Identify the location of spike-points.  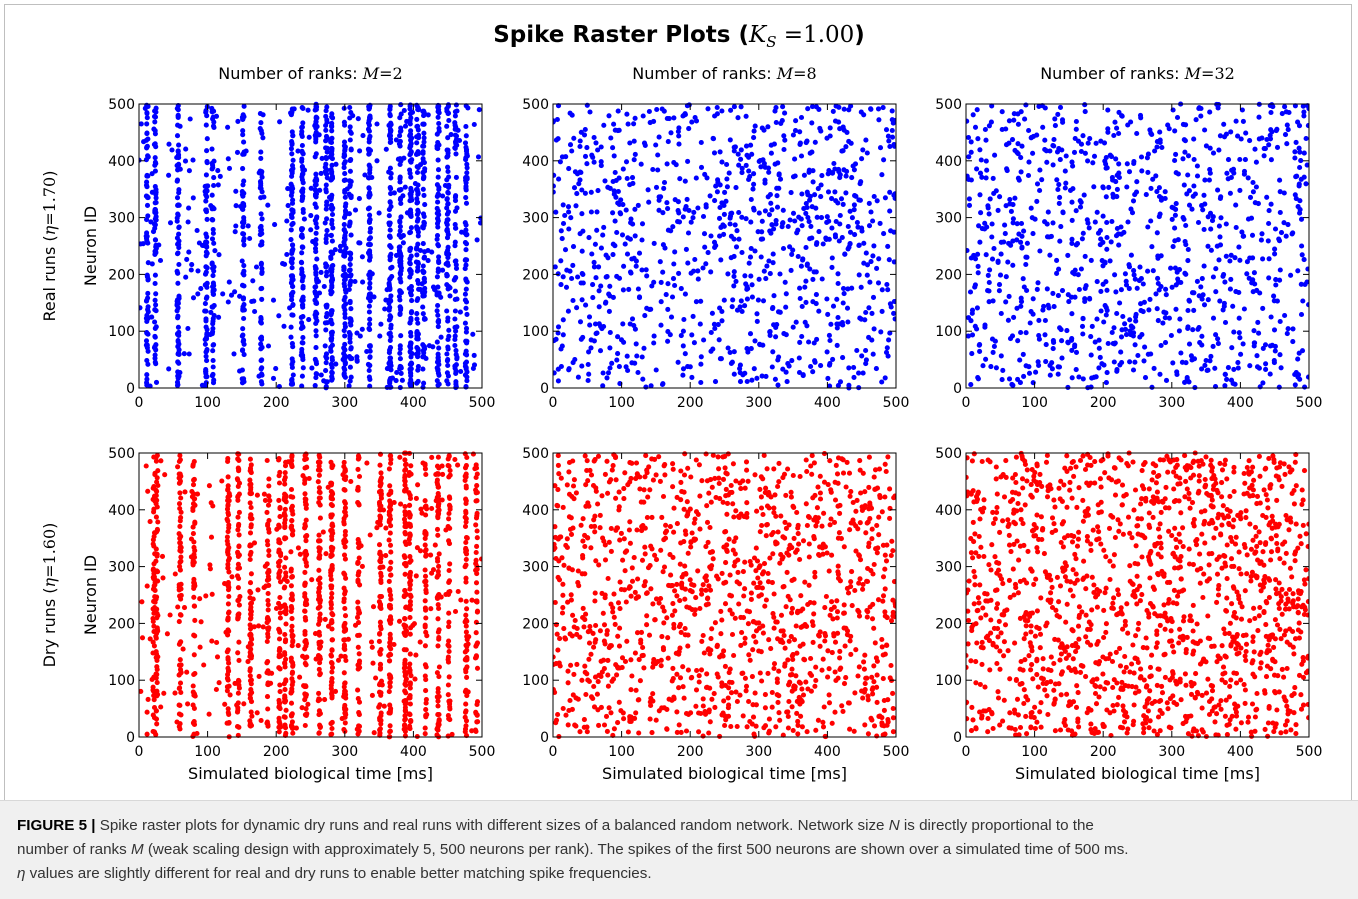
(310, 246).